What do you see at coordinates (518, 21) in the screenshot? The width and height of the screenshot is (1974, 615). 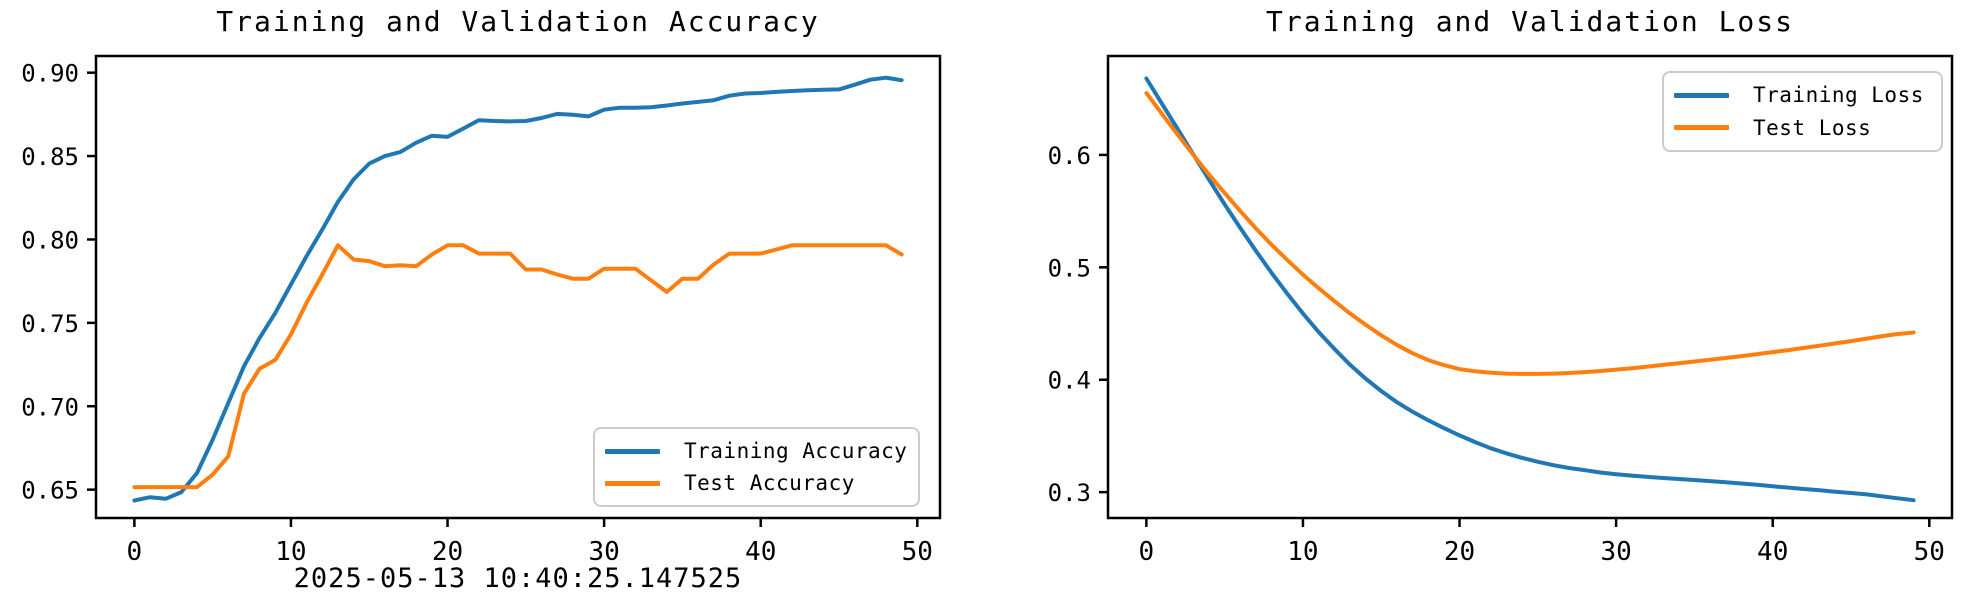 I see `accuracy-chart-title: Training and Validation Accuracy` at bounding box center [518, 21].